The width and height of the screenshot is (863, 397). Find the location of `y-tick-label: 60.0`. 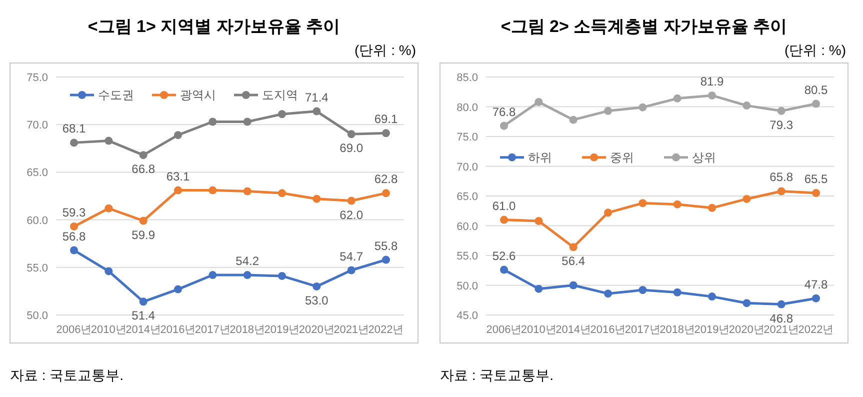

y-tick-label: 60.0 is located at coordinates (467, 226).